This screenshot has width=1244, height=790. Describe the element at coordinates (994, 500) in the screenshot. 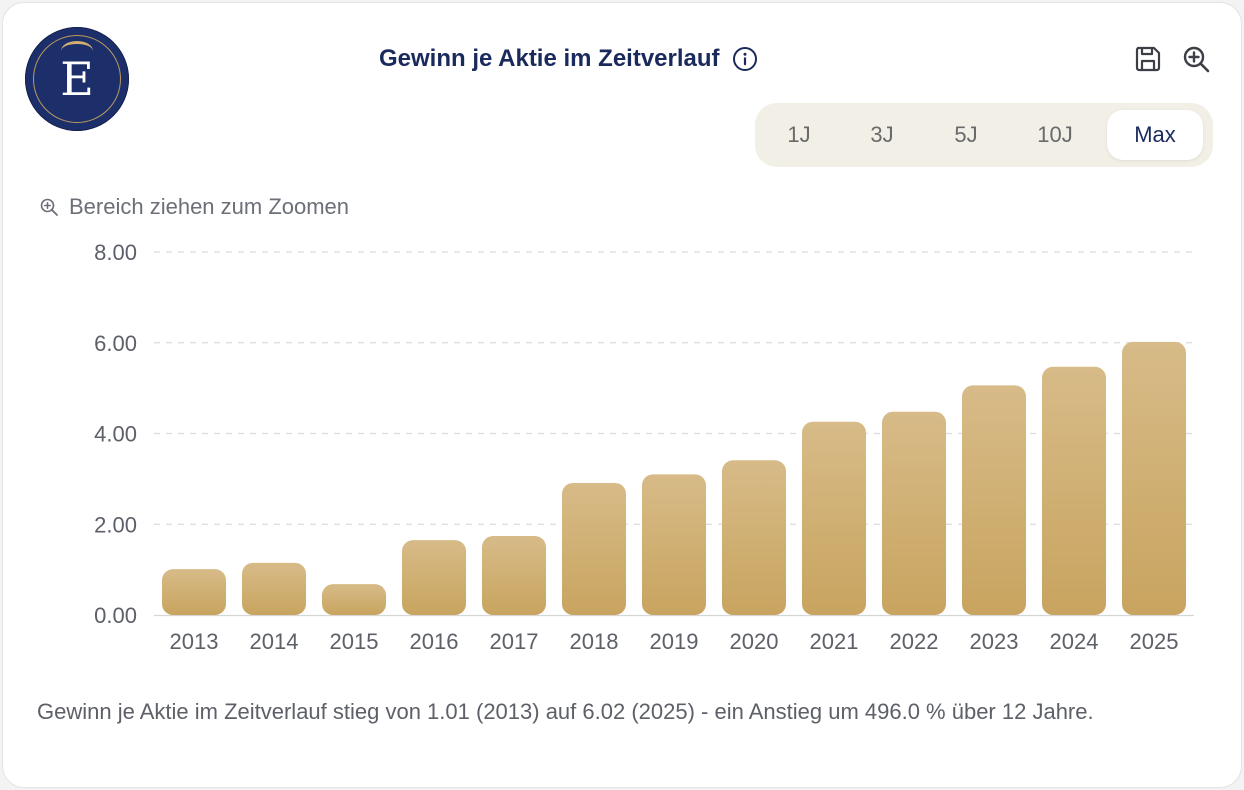

I see `bar-2023` at that location.